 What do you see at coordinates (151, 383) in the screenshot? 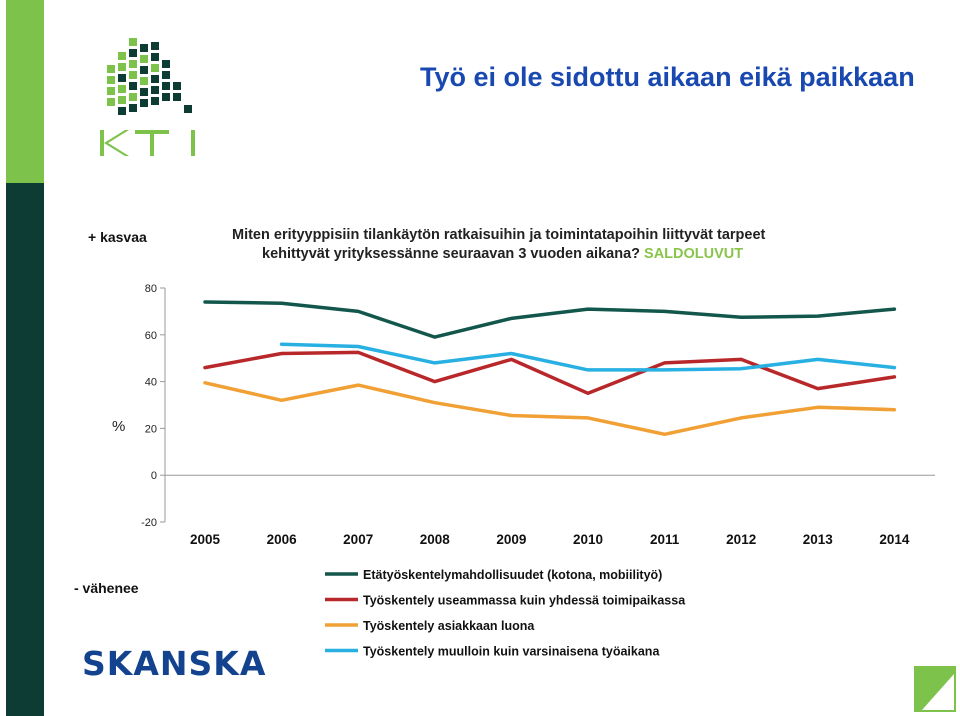
I see `y-tick-label: 40` at bounding box center [151, 383].